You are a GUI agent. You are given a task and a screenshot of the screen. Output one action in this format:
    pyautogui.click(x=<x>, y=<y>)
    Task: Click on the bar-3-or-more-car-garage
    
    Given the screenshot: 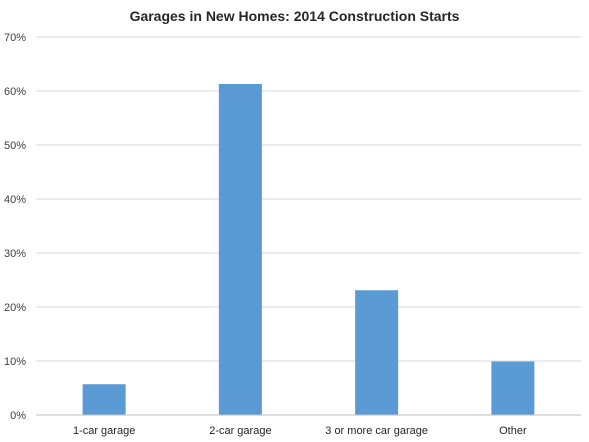 What is the action you would take?
    pyautogui.click(x=377, y=352)
    